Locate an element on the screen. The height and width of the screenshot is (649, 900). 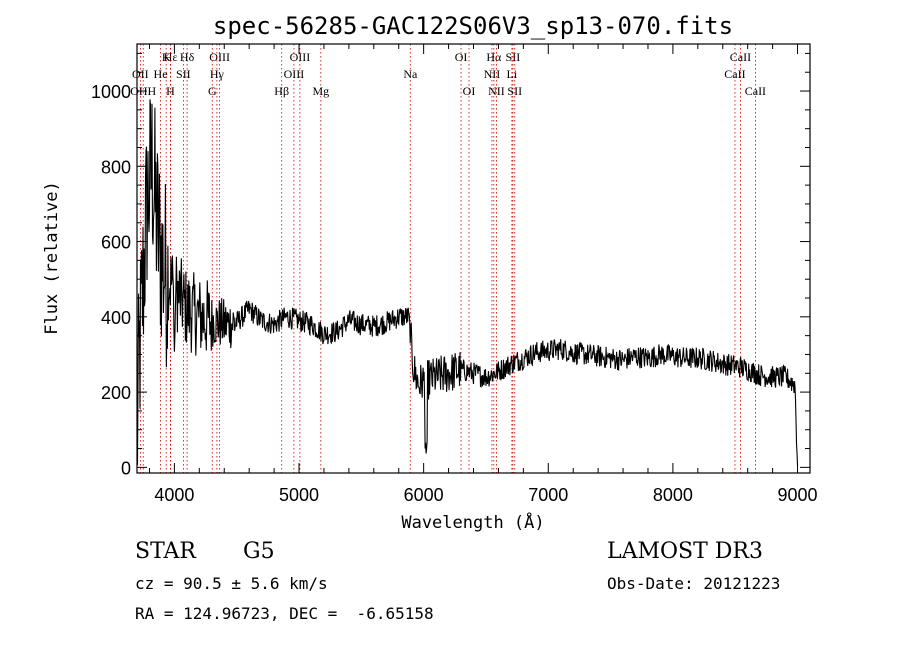
y-tick-label: 400 is located at coordinates (116, 318).